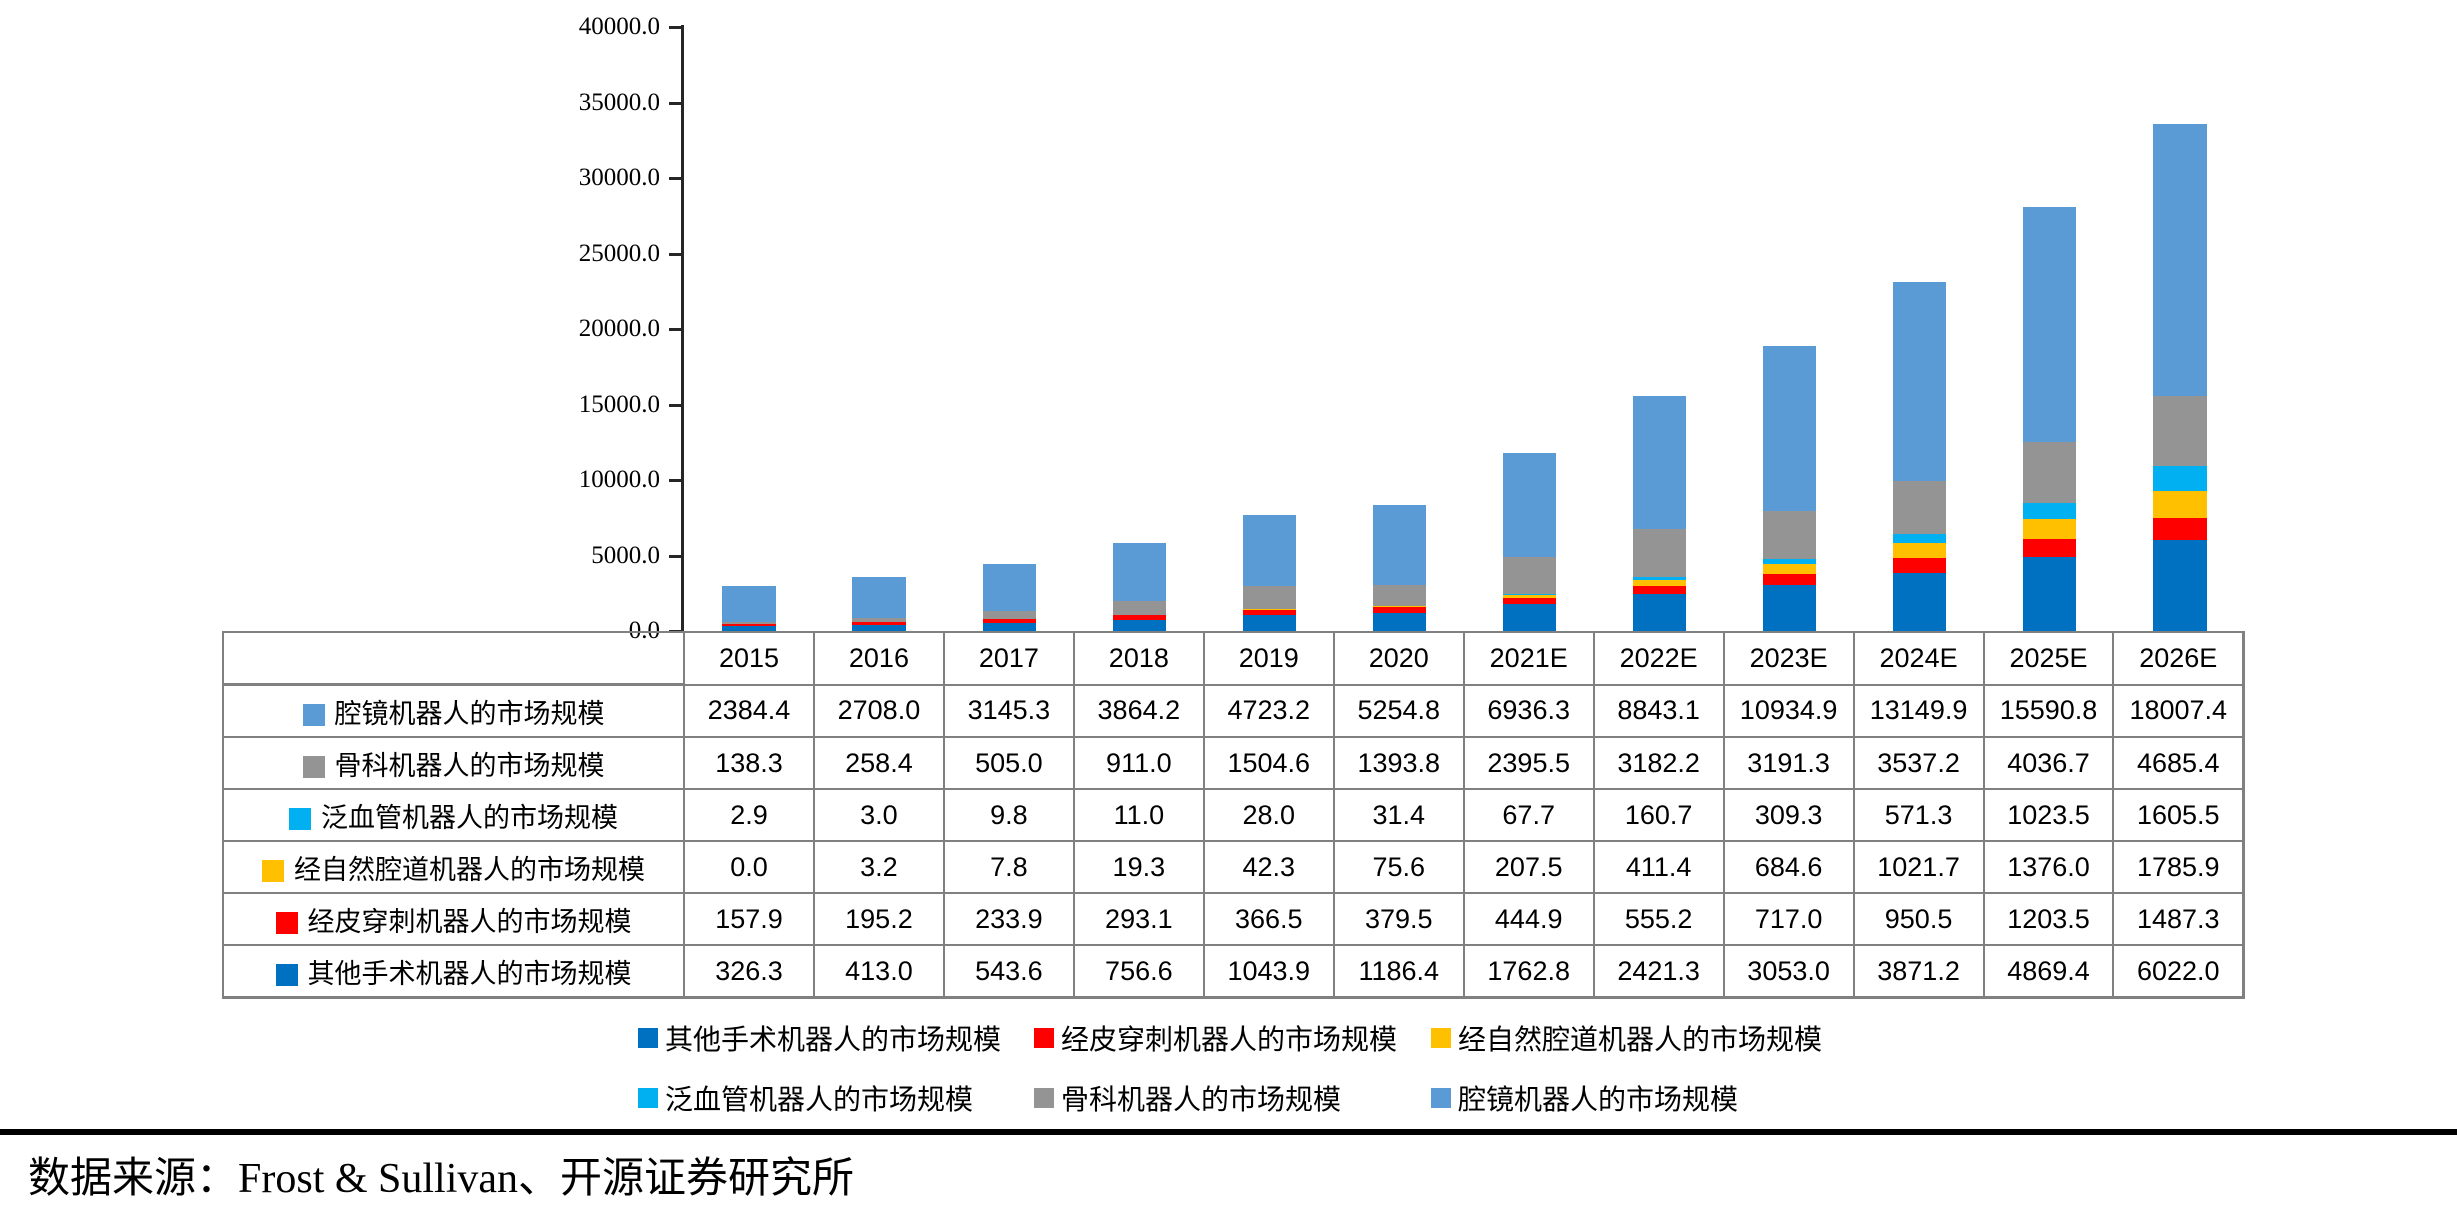 The width and height of the screenshot is (2457, 1205). Describe the element at coordinates (2178, 971) in the screenshot. I see `table-value-cell: 6022.0` at that location.